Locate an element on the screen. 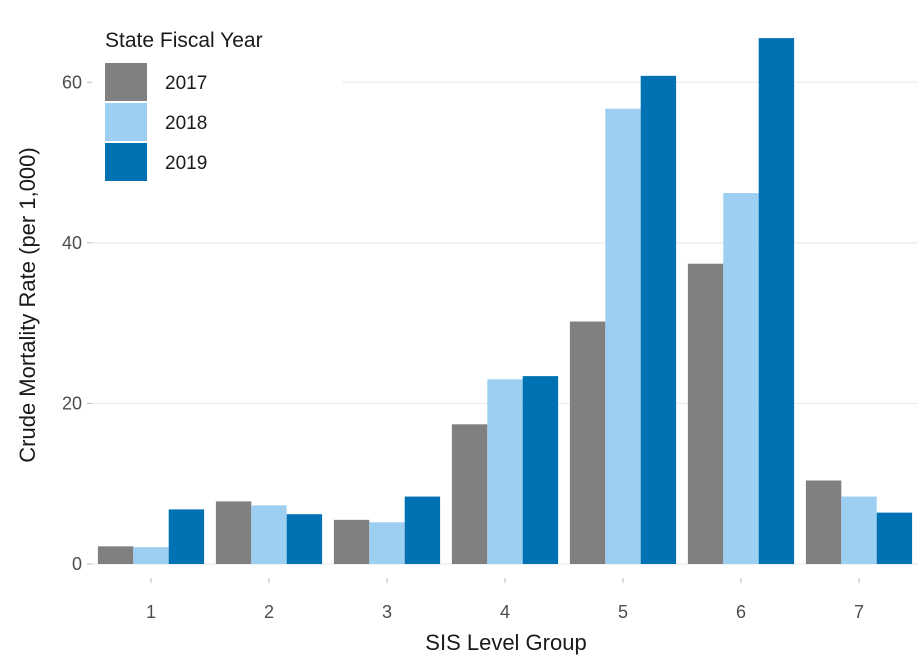 Image resolution: width=923 pixels, height=658 pixels. legend-key-2018 is located at coordinates (126, 122).